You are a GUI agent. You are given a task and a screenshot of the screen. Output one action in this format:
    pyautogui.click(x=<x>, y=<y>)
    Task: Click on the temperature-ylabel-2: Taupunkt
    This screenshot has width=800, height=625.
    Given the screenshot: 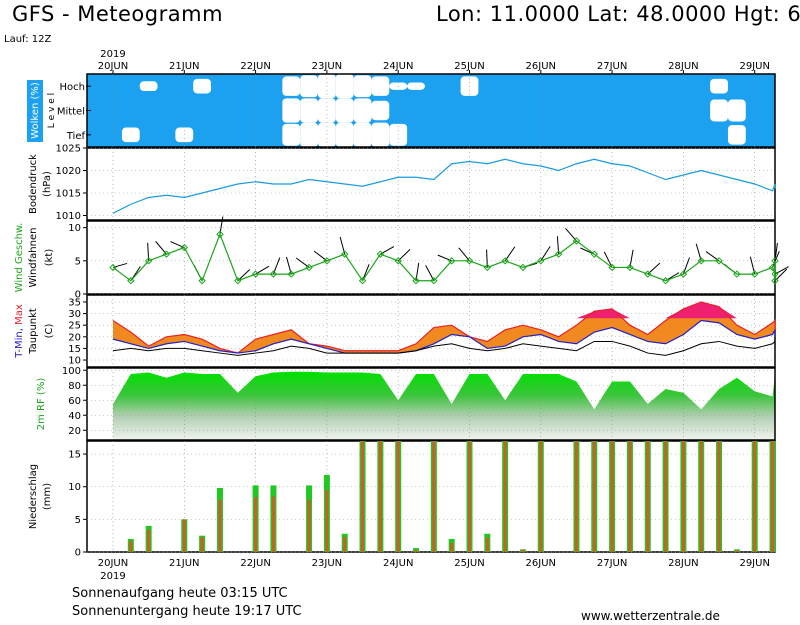 What is the action you would take?
    pyautogui.click(x=33, y=331)
    